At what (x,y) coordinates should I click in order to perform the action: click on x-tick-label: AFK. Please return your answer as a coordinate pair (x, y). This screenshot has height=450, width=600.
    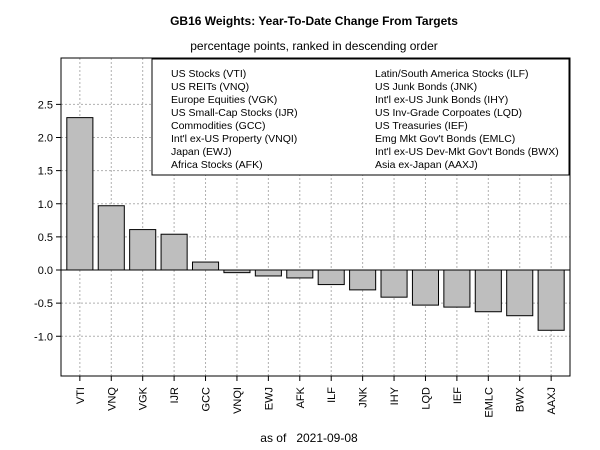
    Looking at the image, I should click on (301, 397).